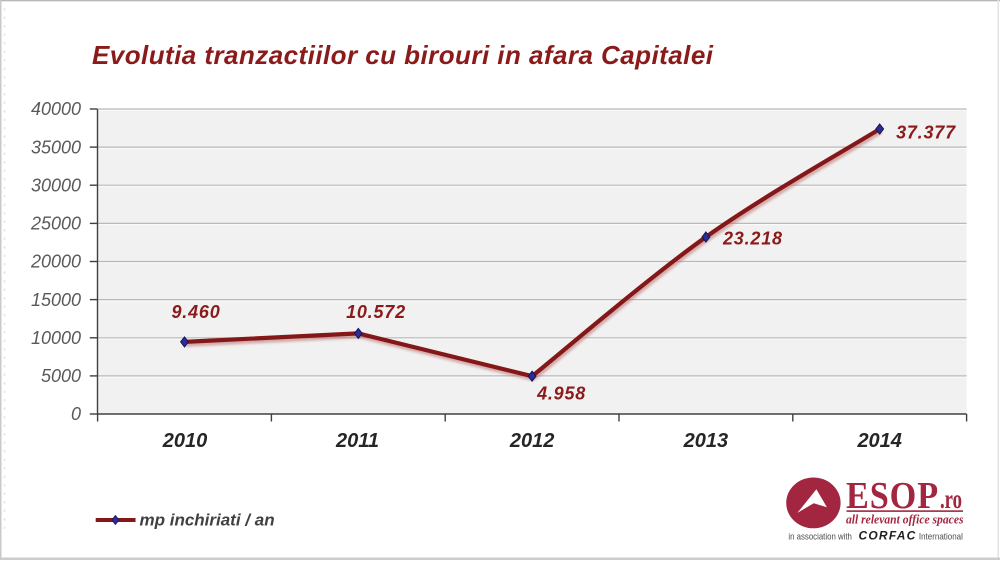 The height and width of the screenshot is (566, 1000). Describe the element at coordinates (76, 414) in the screenshot. I see `svg-text: 0` at that location.